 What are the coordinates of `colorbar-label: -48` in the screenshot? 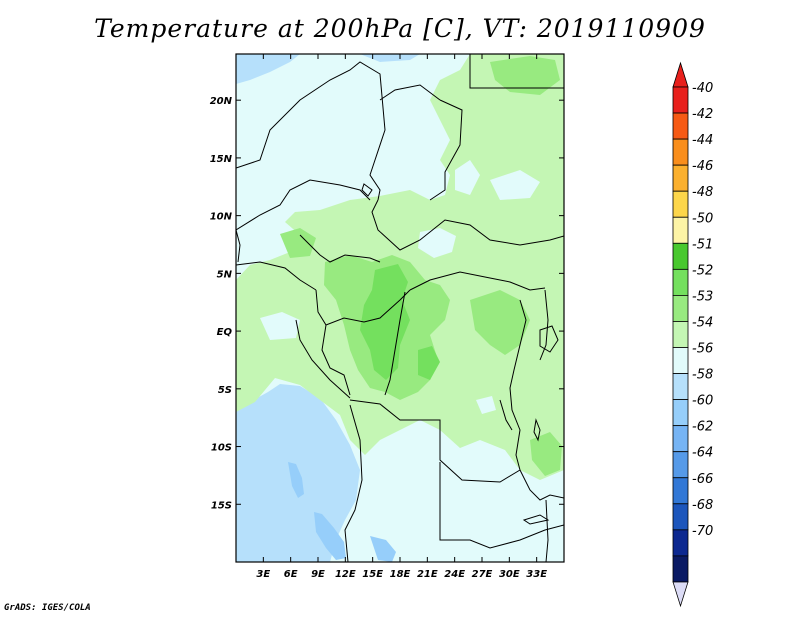 It's located at (702, 192).